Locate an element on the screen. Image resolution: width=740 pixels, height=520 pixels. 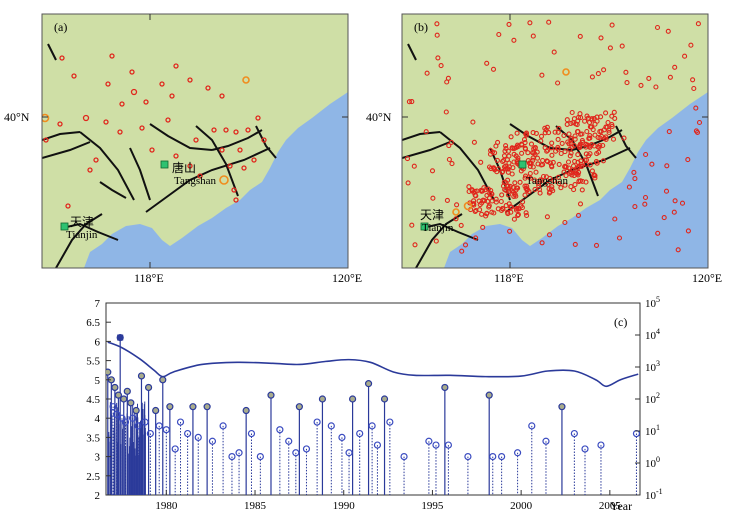
lon-label-b-118: 118°E is located at coordinates (509, 278).